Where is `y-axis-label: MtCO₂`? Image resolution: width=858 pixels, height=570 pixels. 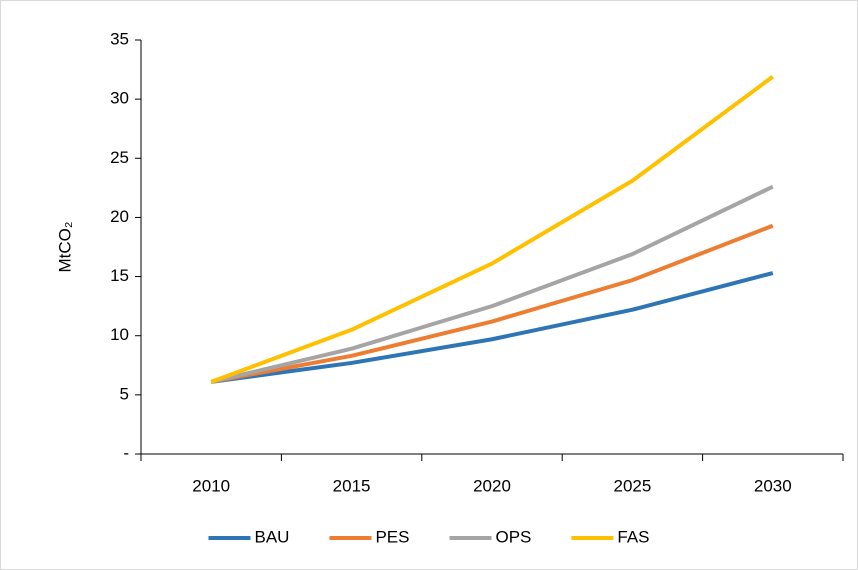
y-axis-label: MtCO₂ is located at coordinates (64, 247).